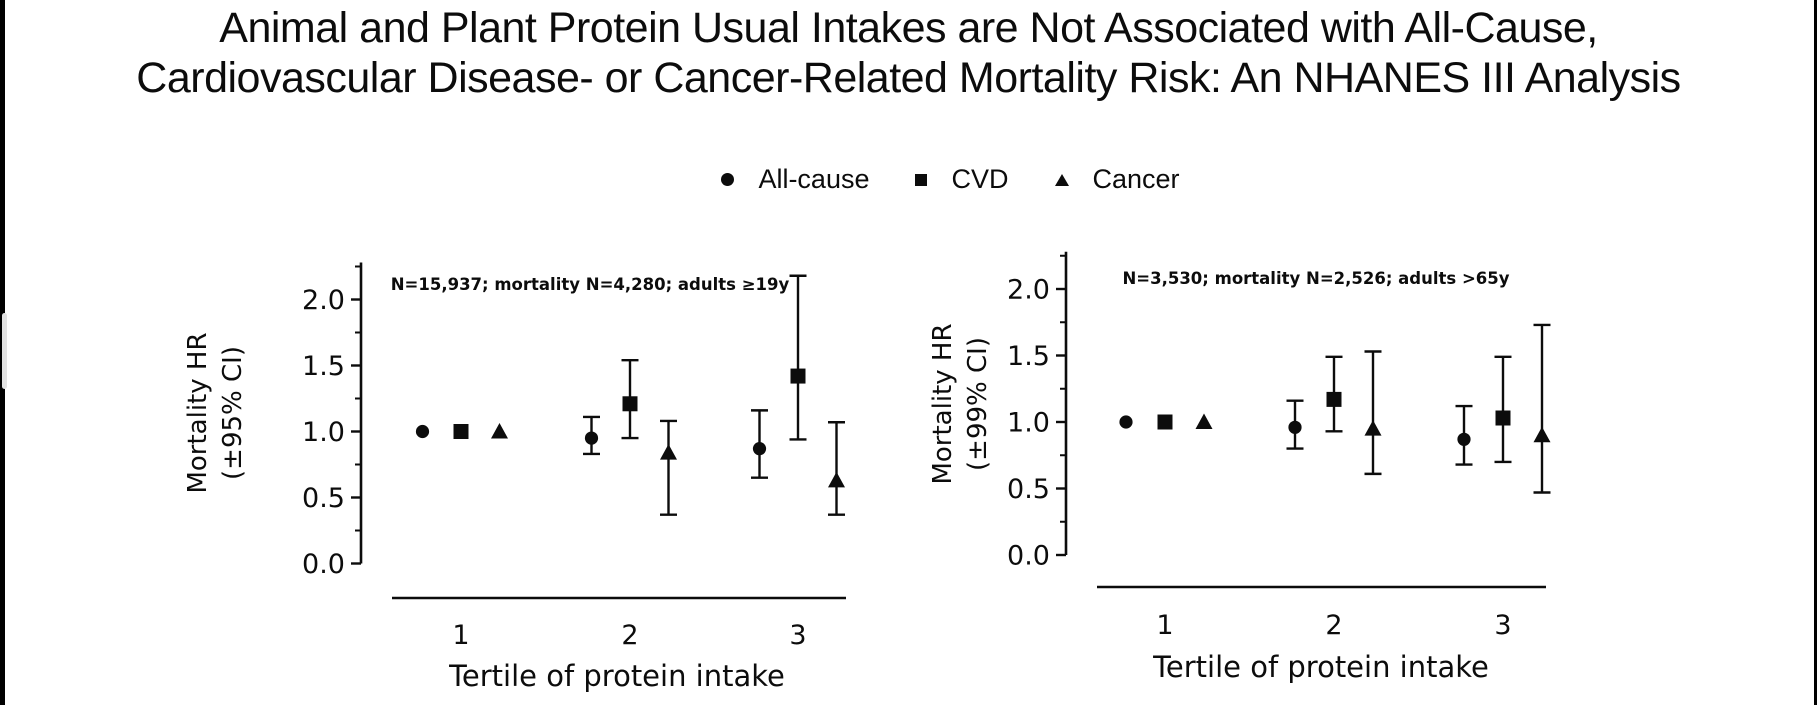 The height and width of the screenshot is (705, 1817). I want to click on right-edge-bar, so click(1815, 352).